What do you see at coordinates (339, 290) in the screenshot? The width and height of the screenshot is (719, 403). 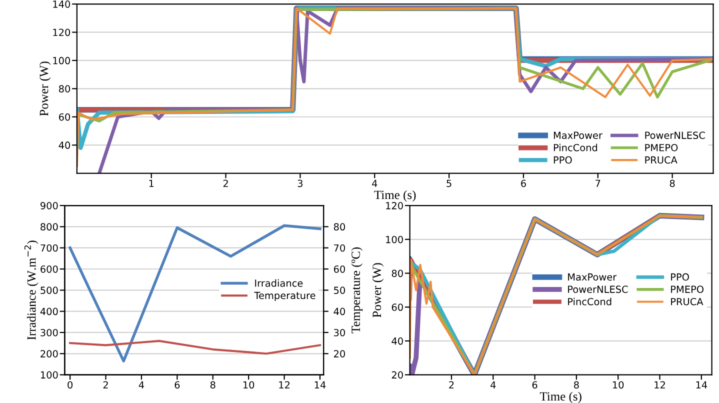 I see `y2-tick-label: 50` at bounding box center [339, 290].